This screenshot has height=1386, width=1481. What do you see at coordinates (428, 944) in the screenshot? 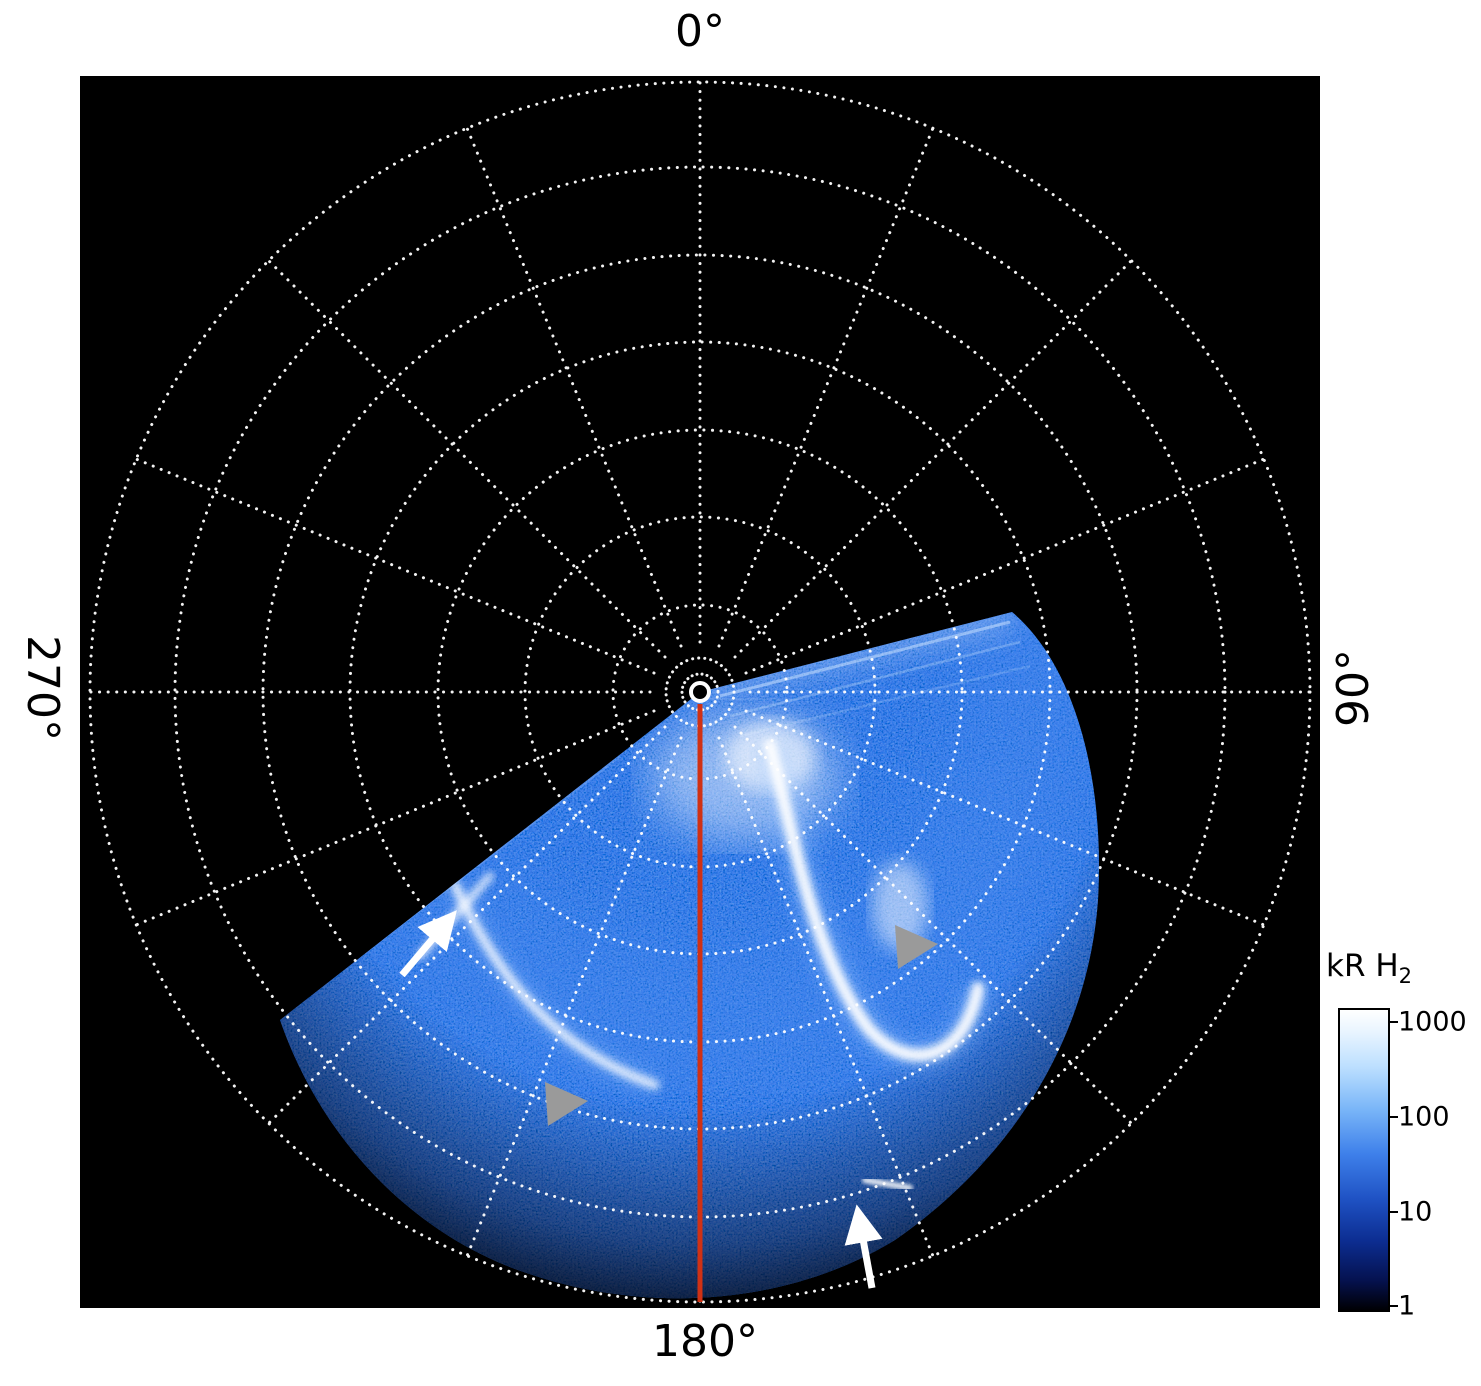
I see `white-arrow-upper-left` at bounding box center [428, 944].